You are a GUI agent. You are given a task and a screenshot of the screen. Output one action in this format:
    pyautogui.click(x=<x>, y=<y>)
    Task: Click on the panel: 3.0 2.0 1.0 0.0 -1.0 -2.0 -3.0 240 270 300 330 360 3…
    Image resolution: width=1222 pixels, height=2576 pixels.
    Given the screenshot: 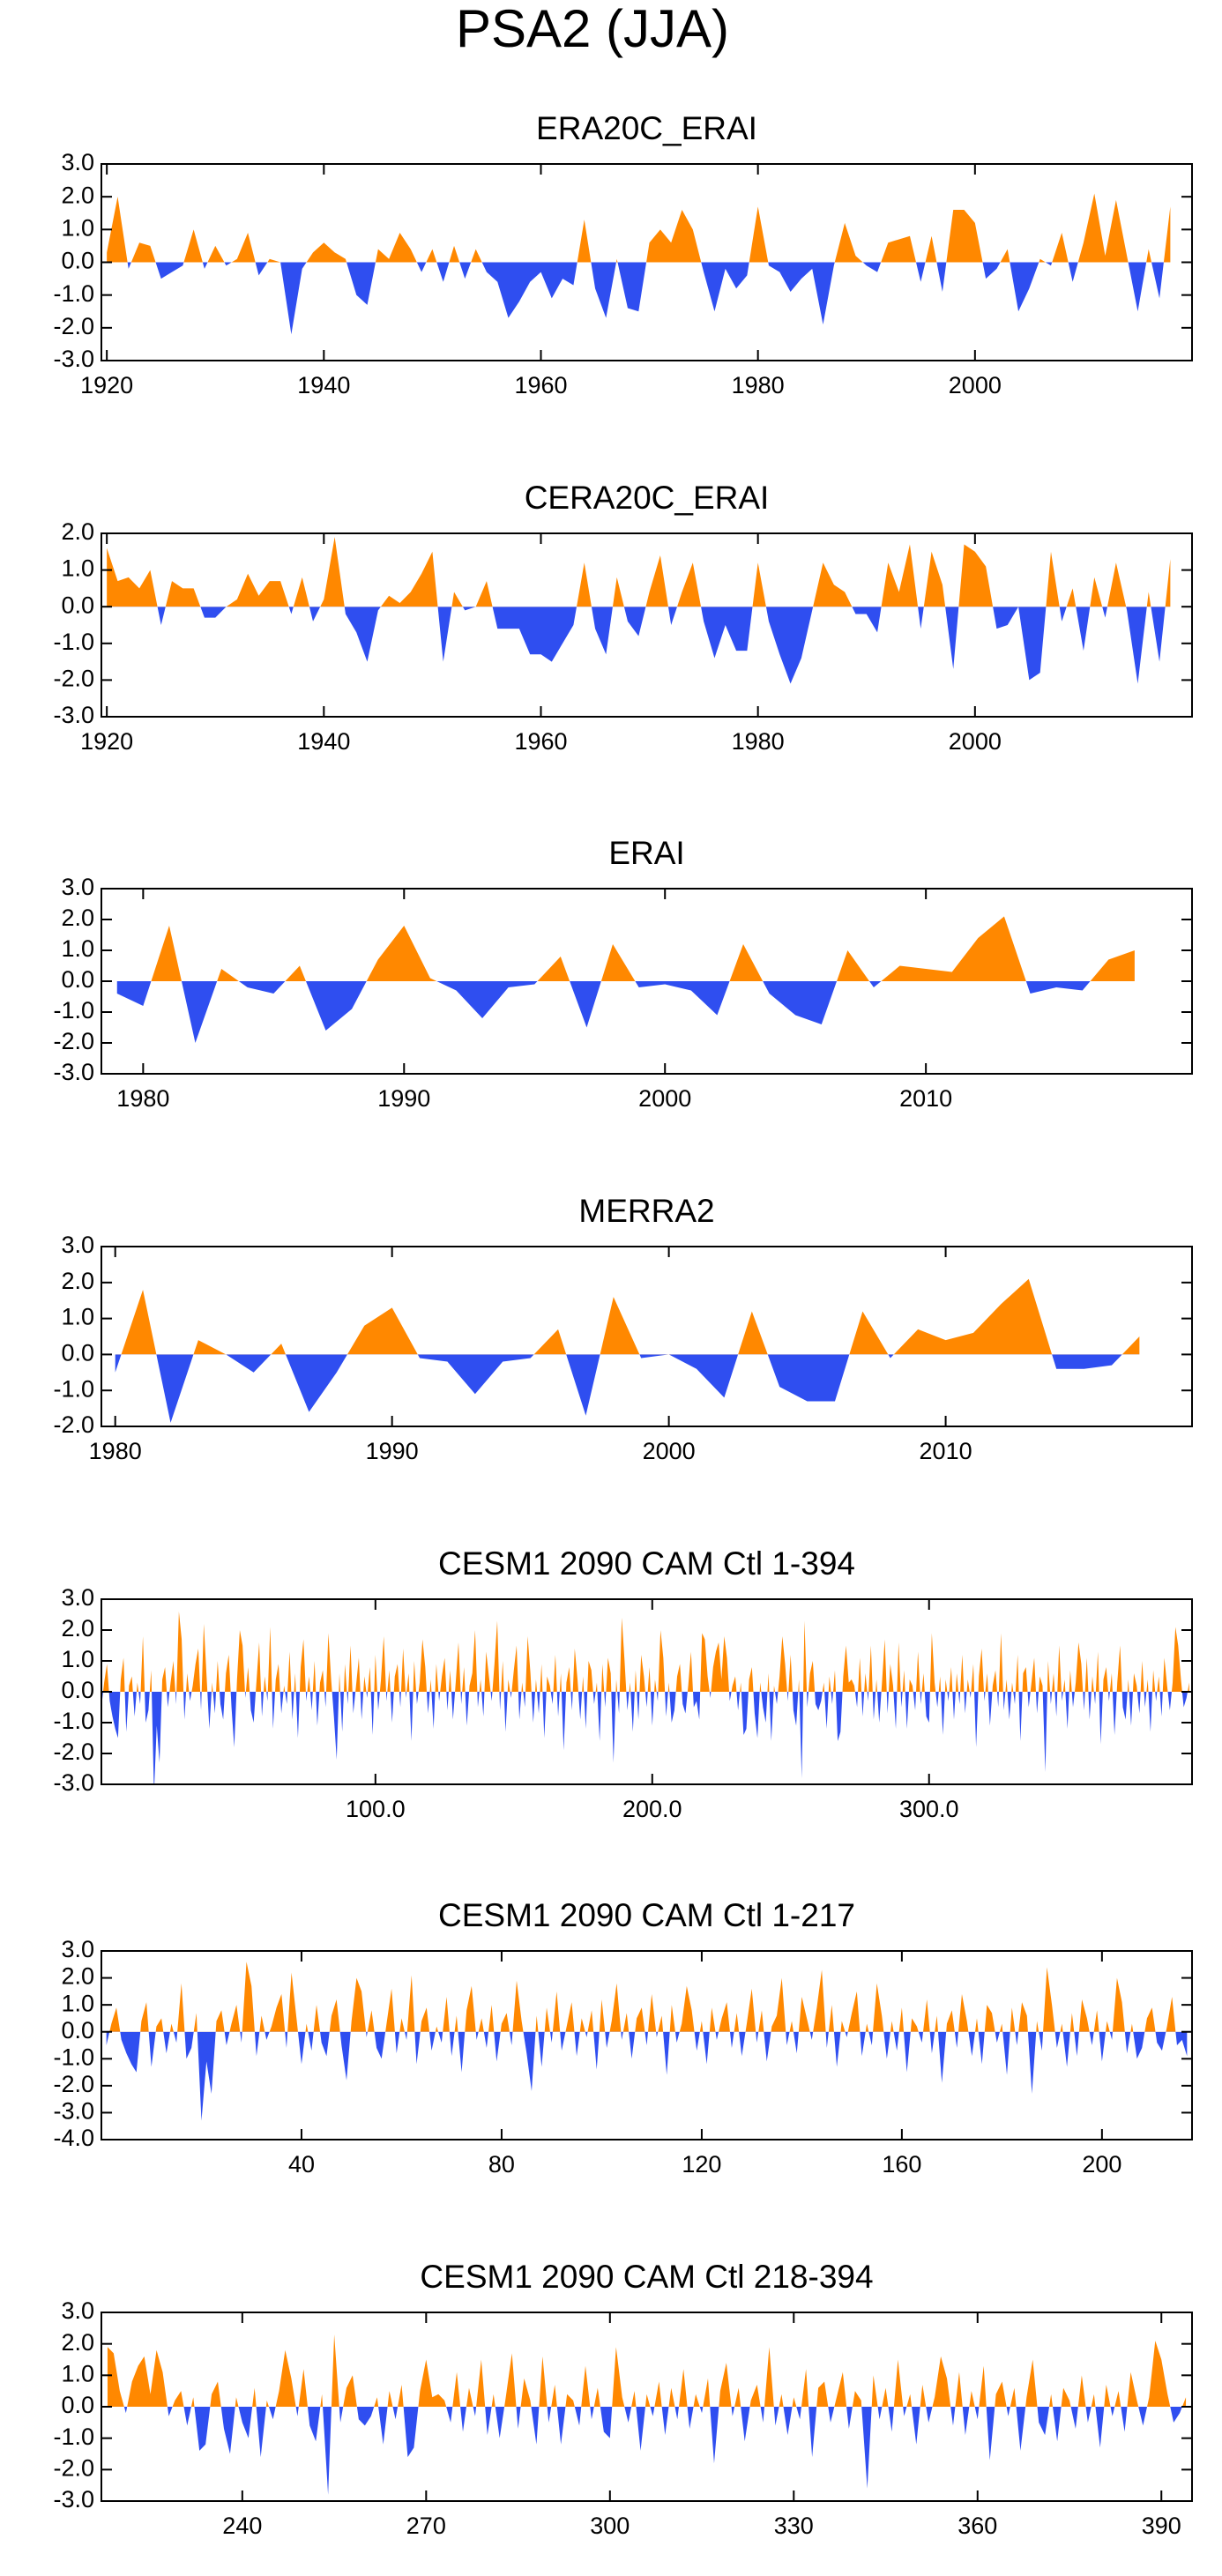 What is the action you would take?
    pyautogui.click(x=623, y=2399)
    